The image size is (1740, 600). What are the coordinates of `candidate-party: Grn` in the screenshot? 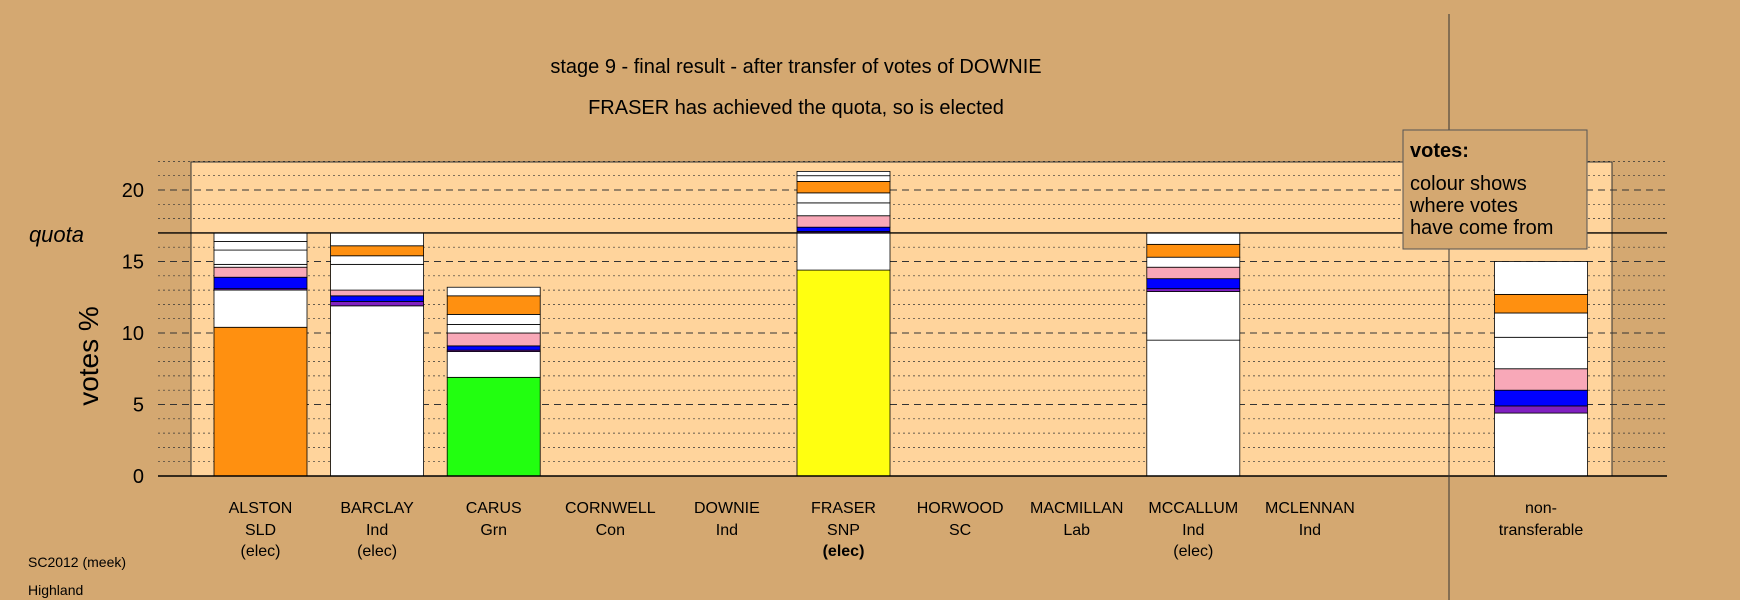 It's located at (493, 530).